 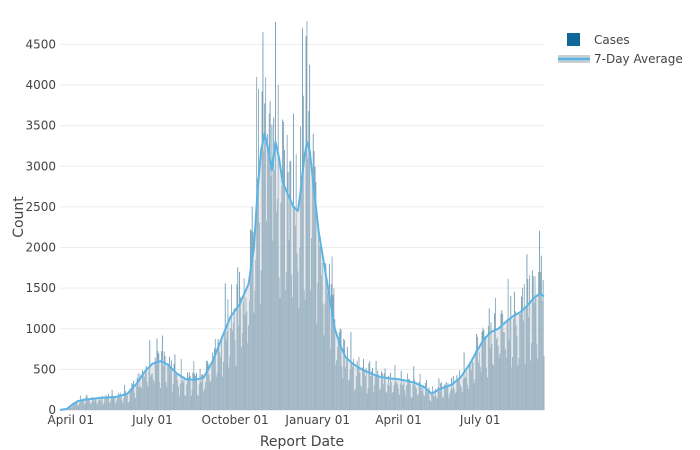 I want to click on legend-item-seven-day-average: 7-Day Average, so click(x=620, y=59).